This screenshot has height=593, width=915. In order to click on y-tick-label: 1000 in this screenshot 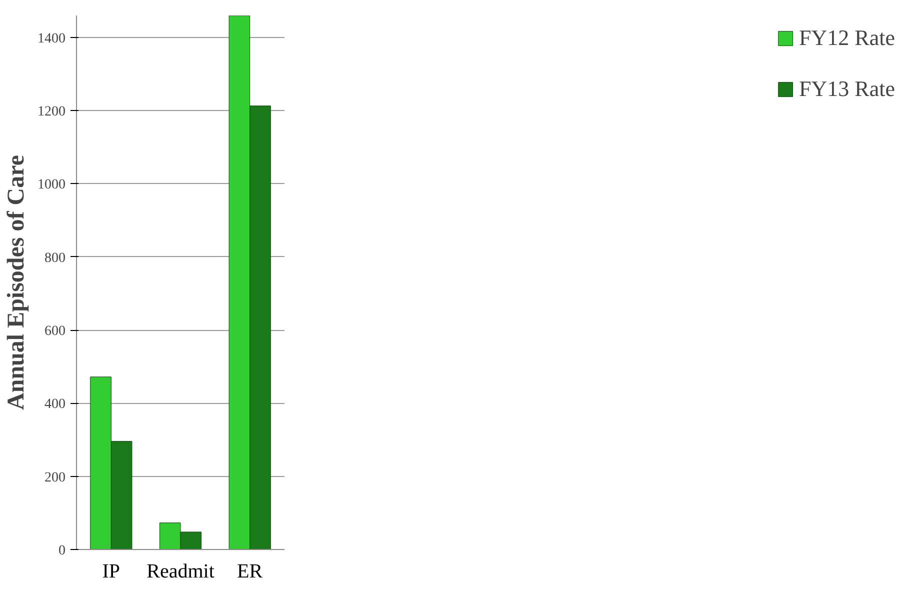, I will do `click(52, 185)`.